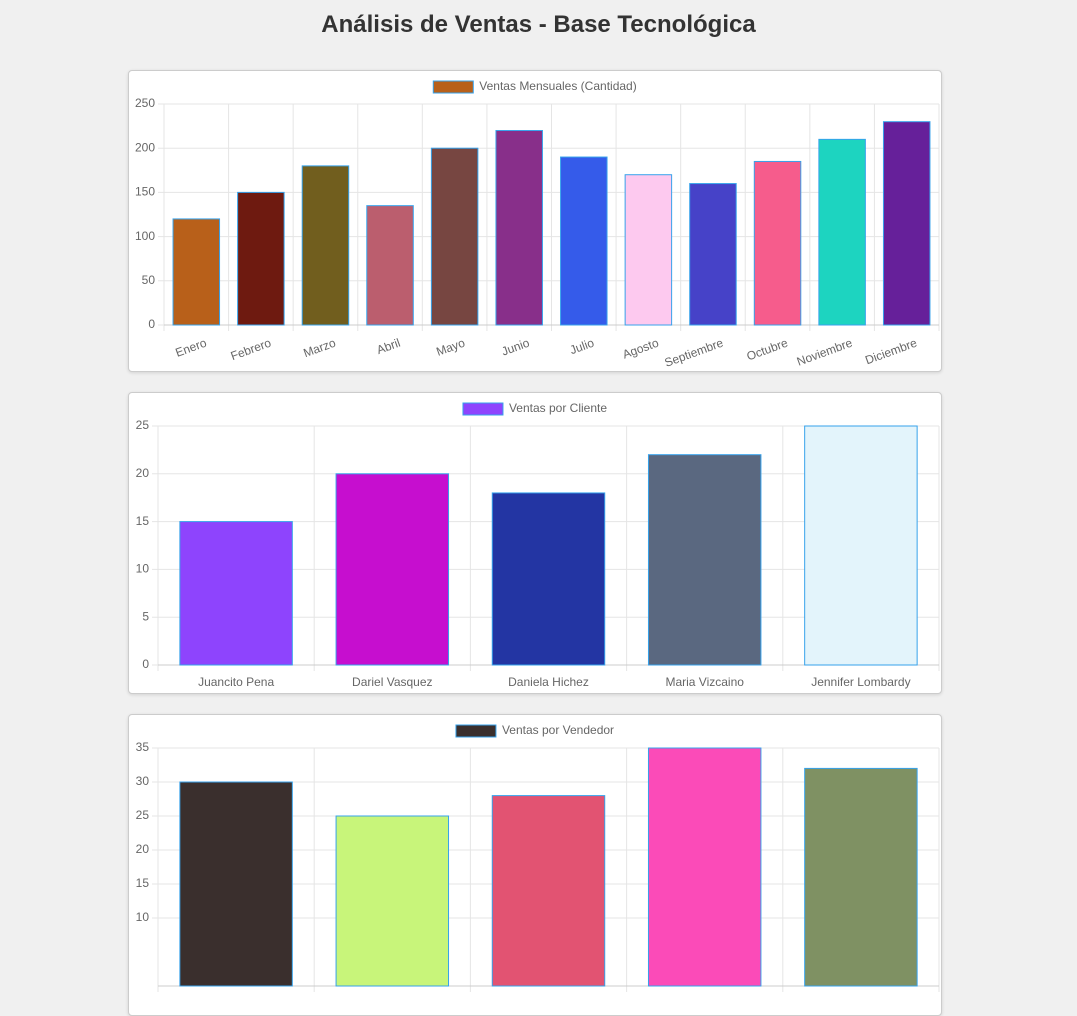 The image size is (1077, 1016). I want to click on y-tick-label: 200, so click(145, 147).